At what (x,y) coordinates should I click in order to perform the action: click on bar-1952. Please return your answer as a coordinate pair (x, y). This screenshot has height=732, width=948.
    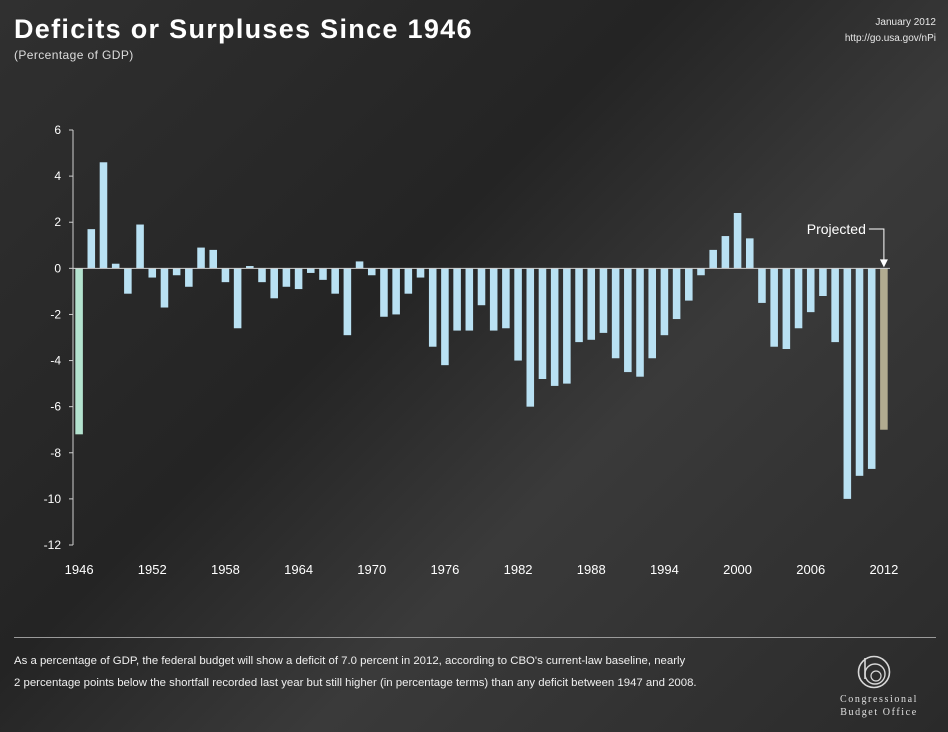
    Looking at the image, I should click on (152, 273).